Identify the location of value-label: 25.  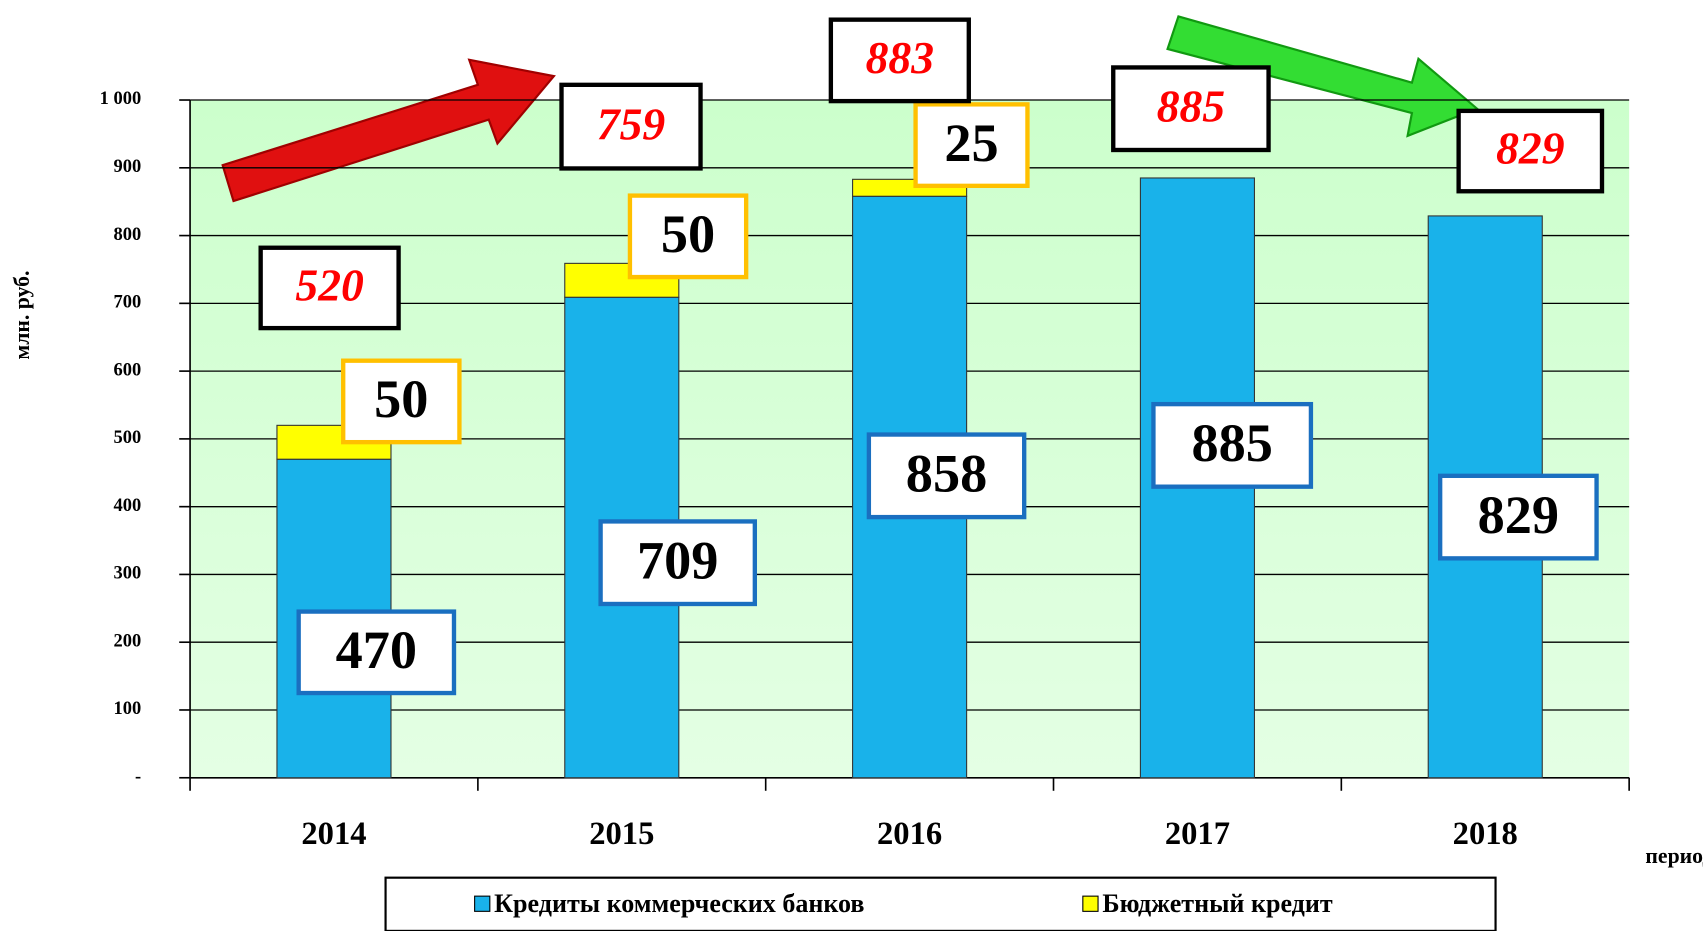
(971, 143).